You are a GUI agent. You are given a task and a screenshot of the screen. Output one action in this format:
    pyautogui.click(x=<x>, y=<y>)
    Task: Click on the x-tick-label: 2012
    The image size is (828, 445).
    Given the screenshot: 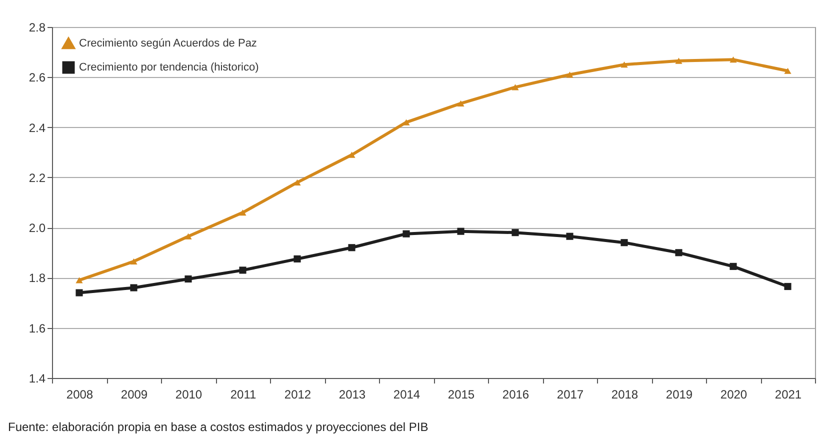 What is the action you would take?
    pyautogui.click(x=298, y=395)
    